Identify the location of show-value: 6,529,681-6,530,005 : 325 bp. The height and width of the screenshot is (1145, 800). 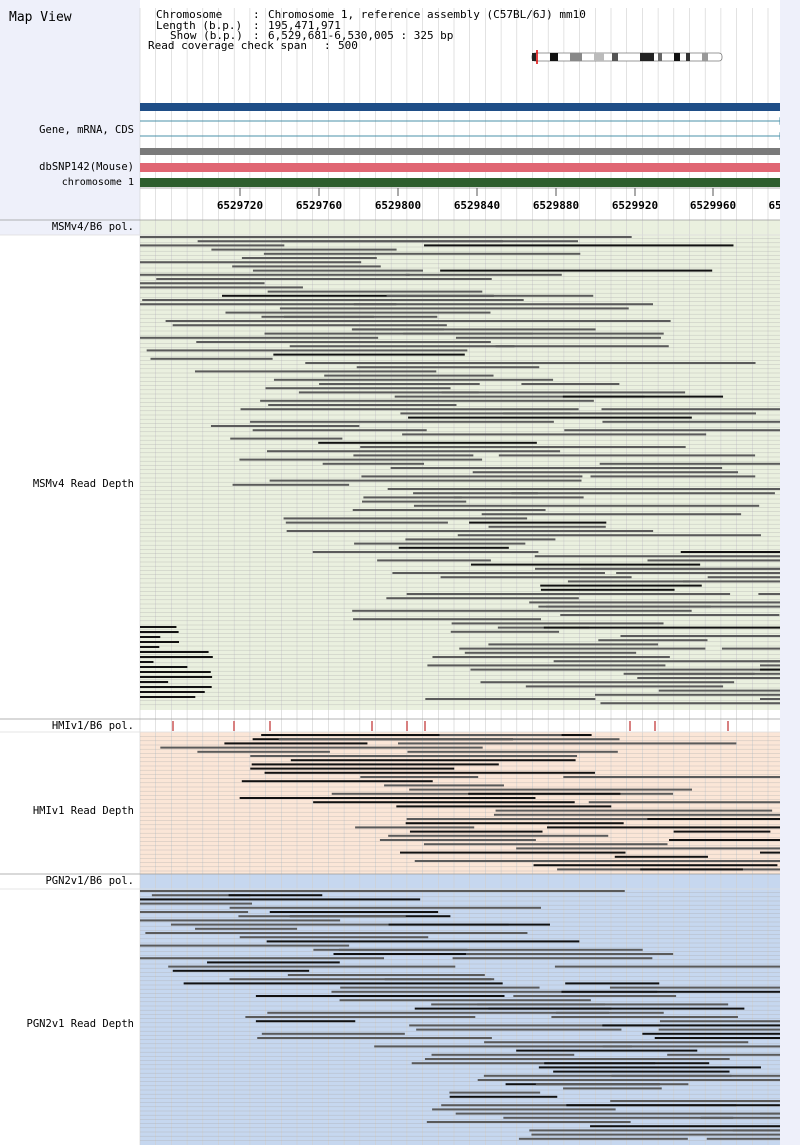
(361, 35).